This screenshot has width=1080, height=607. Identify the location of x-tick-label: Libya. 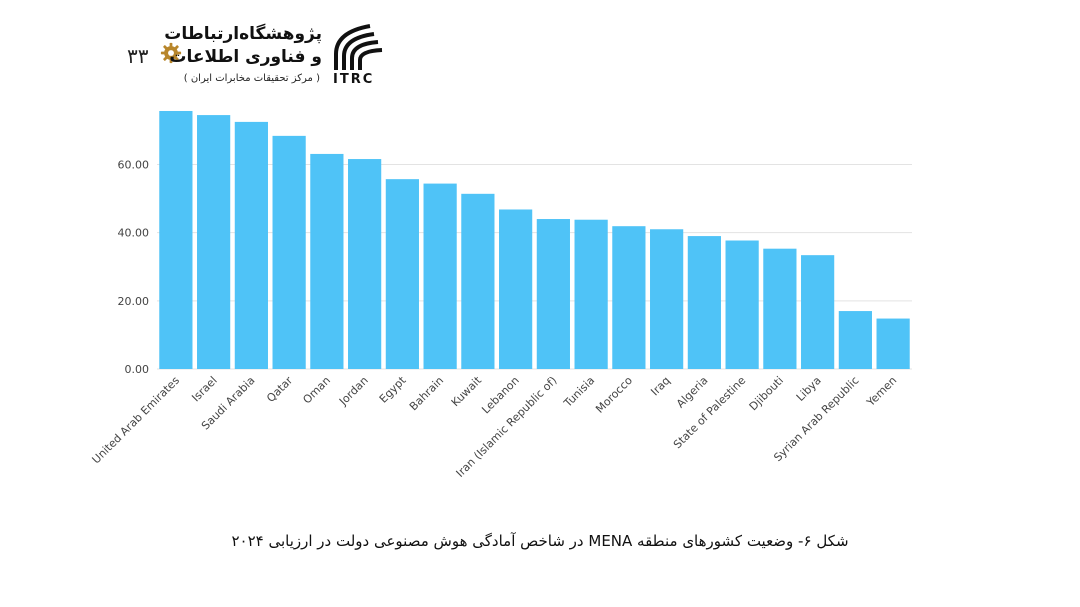
(809, 389).